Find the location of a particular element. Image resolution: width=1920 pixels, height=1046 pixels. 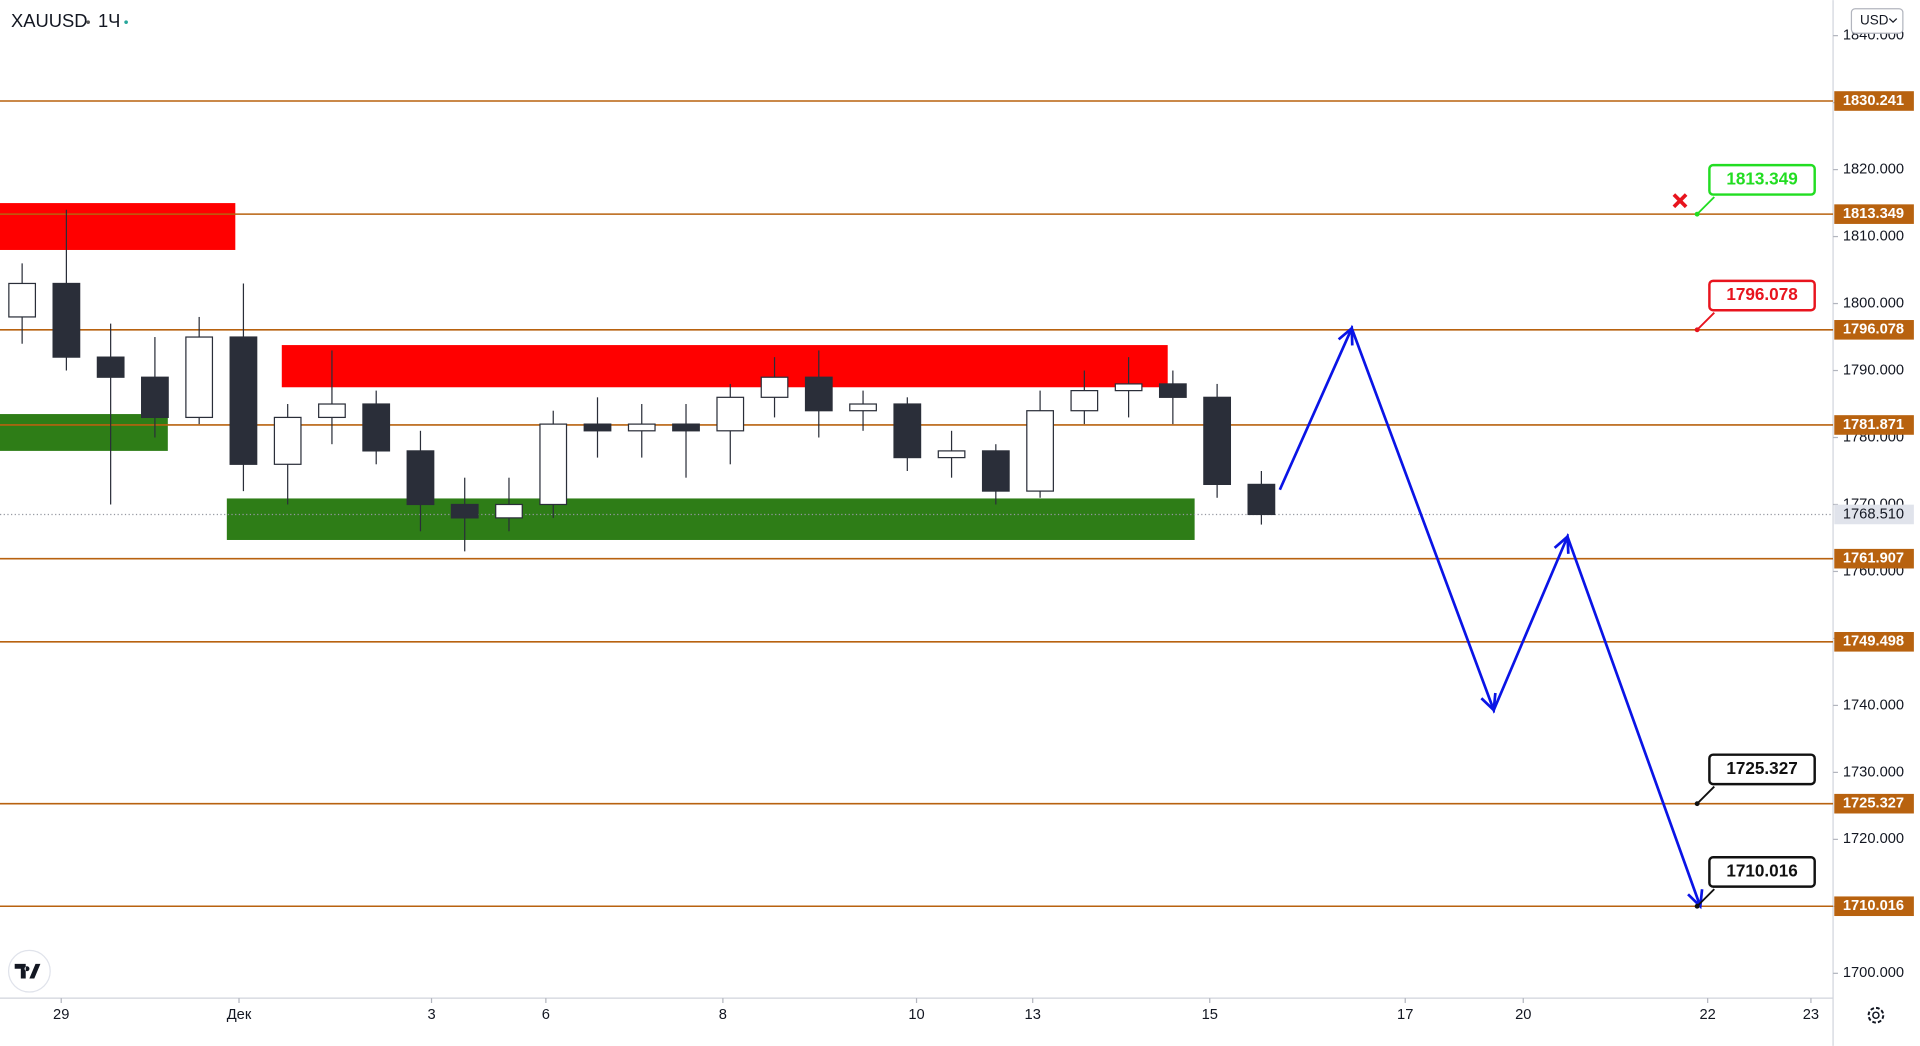

x-tick-label: 20 is located at coordinates (1523, 1015).